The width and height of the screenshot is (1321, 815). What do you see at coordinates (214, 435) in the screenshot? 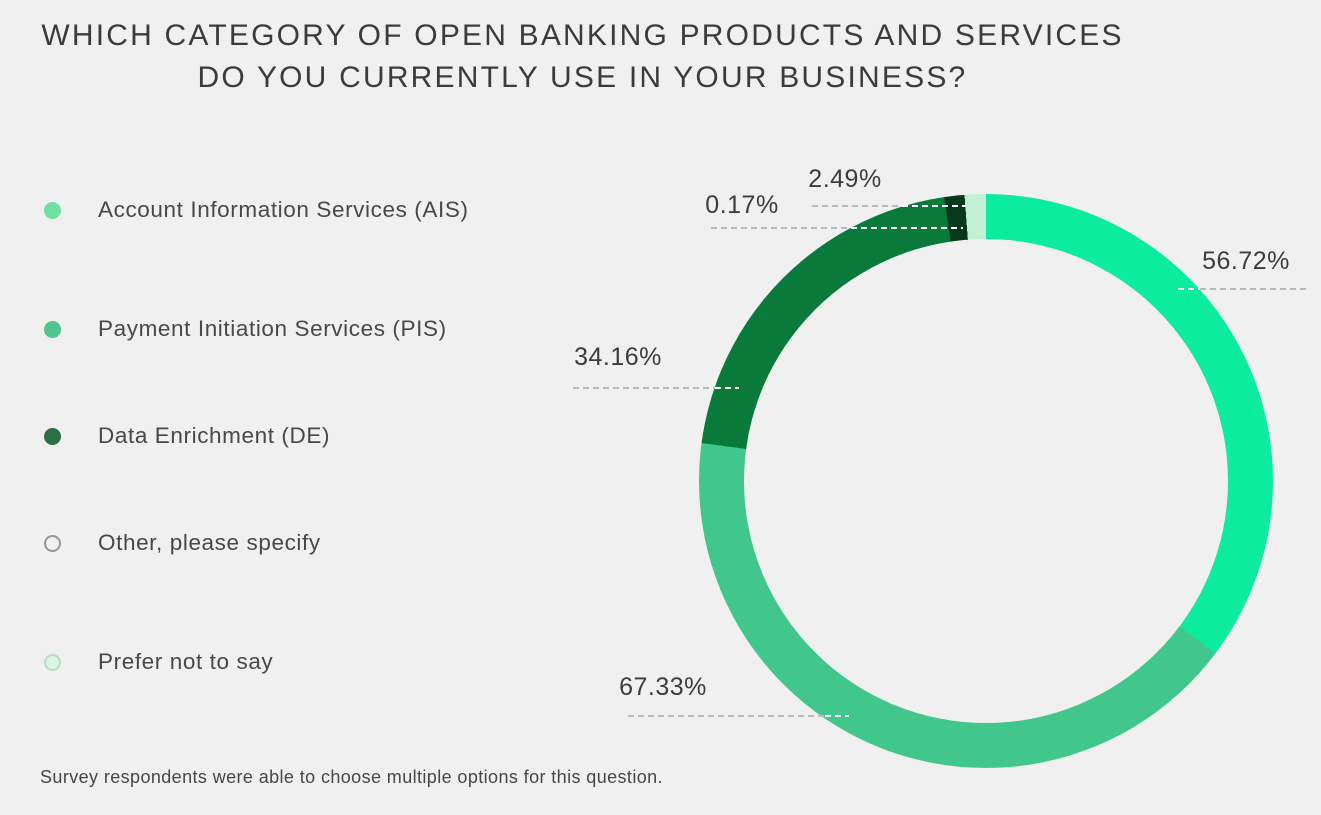
I see `legend-item-label: Data Enrichment (DE)` at bounding box center [214, 435].